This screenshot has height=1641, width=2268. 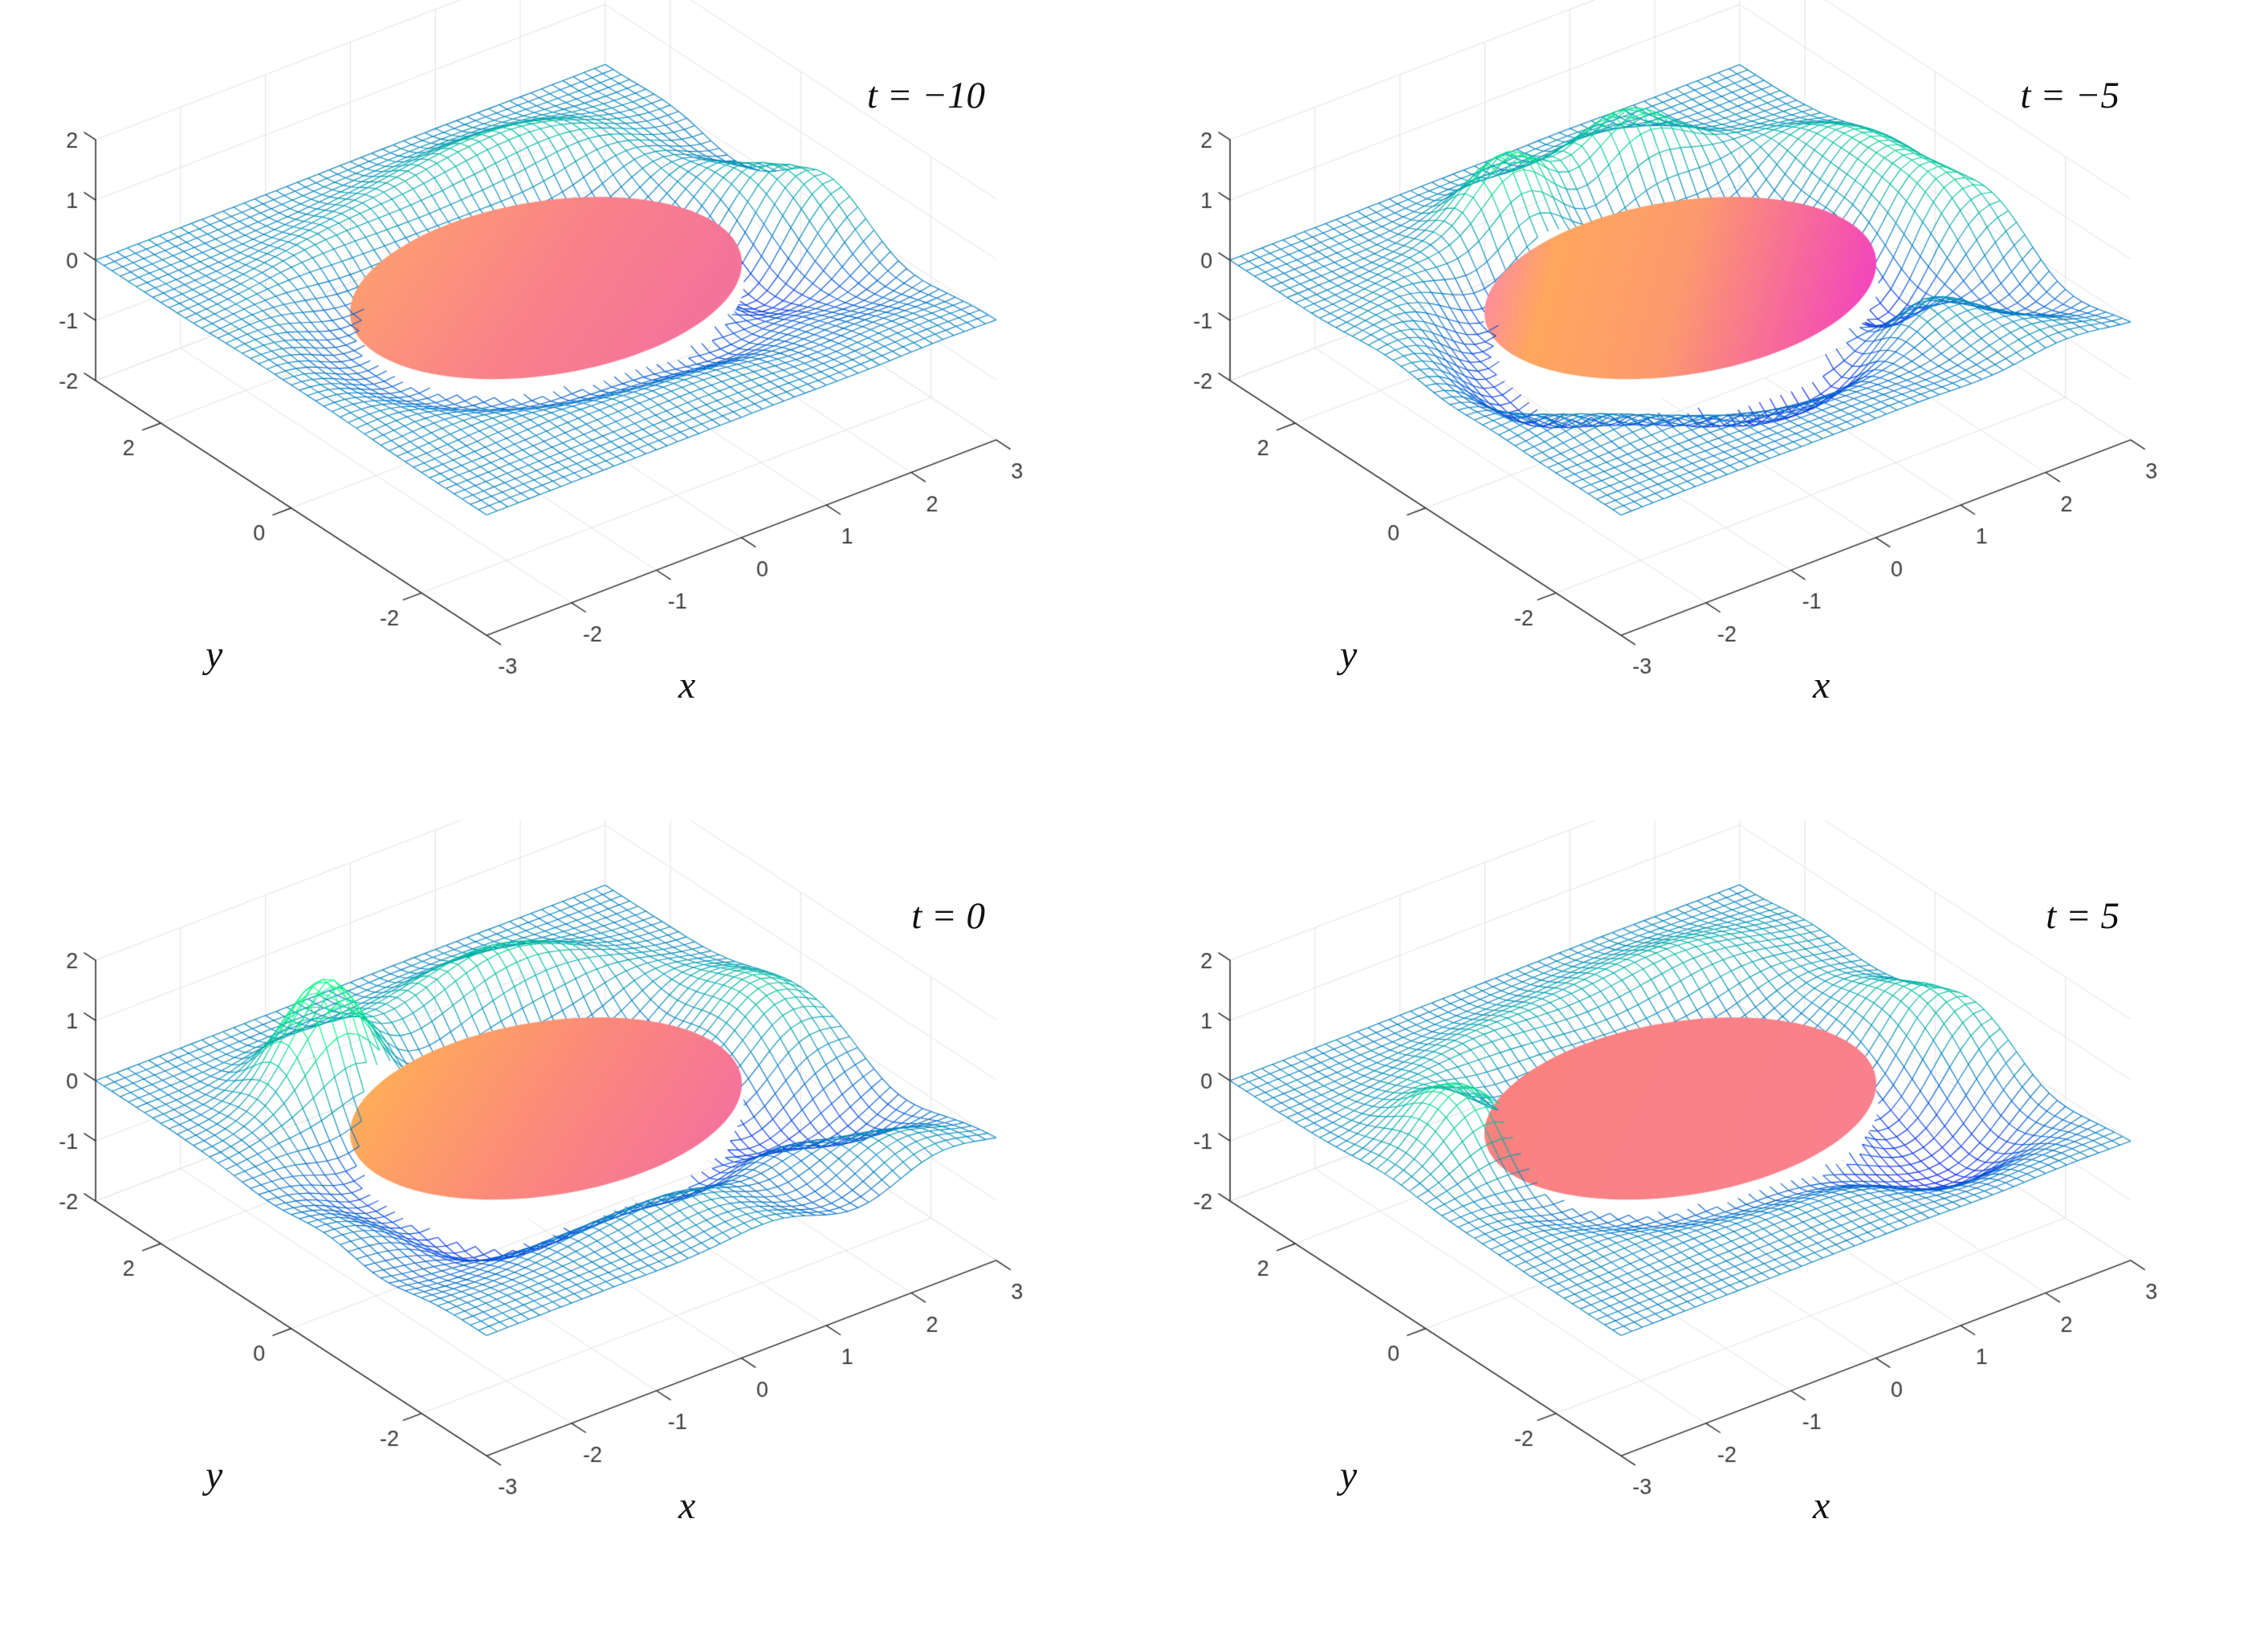 I want to click on plot-title: t = −10, so click(x=926, y=95).